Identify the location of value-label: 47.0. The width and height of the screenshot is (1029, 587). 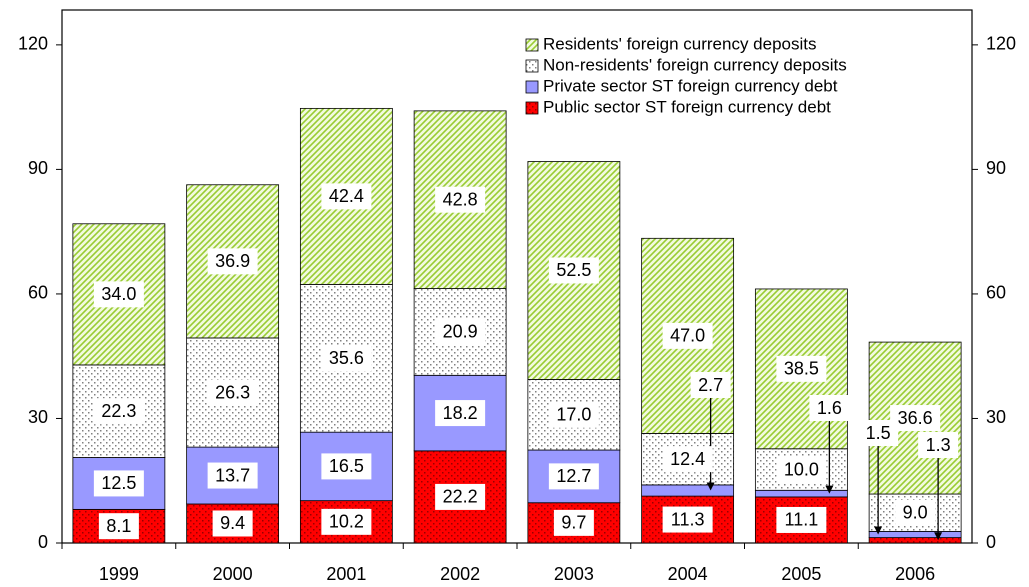
(687, 336).